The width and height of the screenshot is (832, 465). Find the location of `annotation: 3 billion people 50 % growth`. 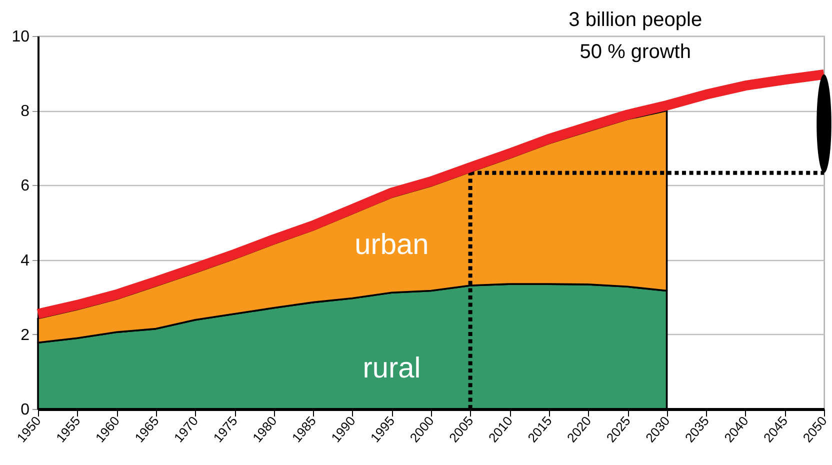

annotation: 3 billion people 50 % growth is located at coordinates (635, 36).